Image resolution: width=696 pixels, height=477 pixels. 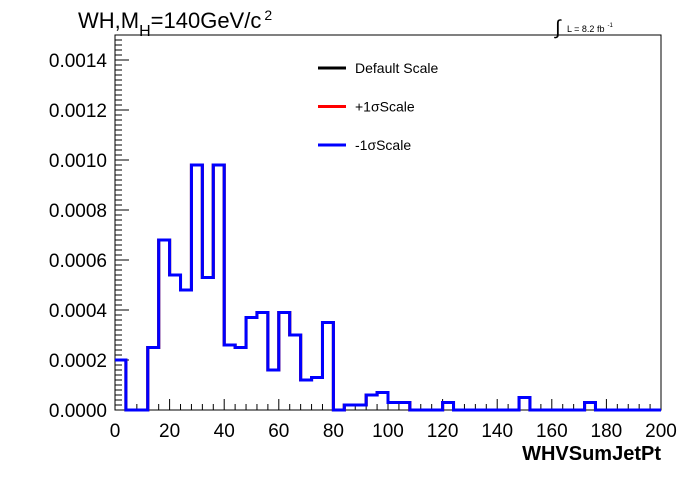 I want to click on x-tick-label: 0, so click(x=115, y=431).